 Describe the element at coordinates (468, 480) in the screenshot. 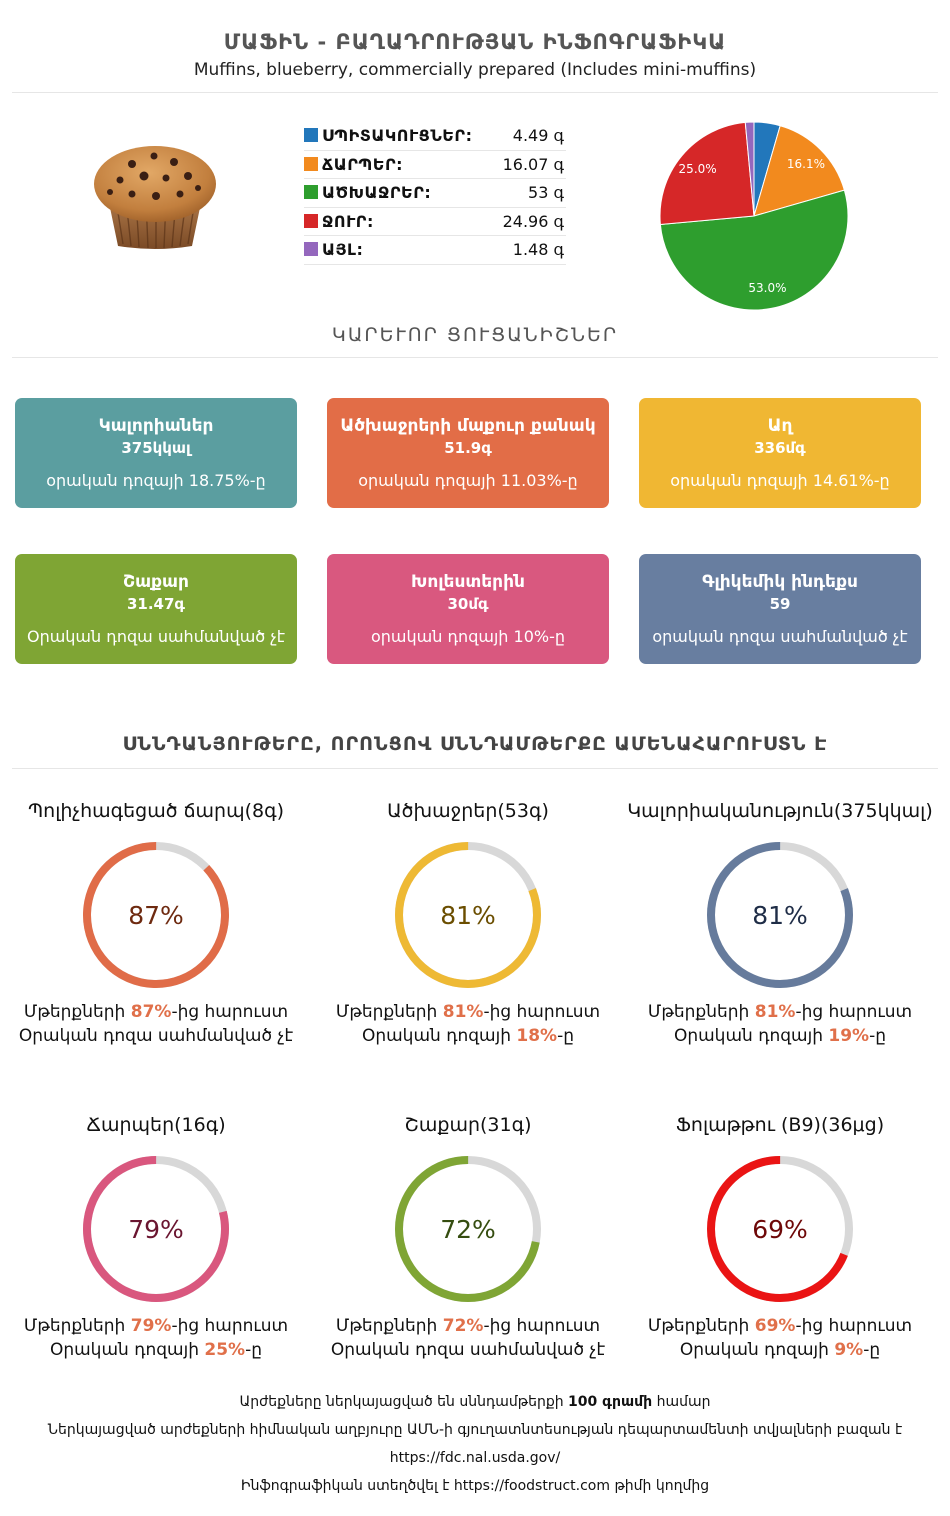

I see `card-note: օրական դոզայի 11.03%-ը` at that location.